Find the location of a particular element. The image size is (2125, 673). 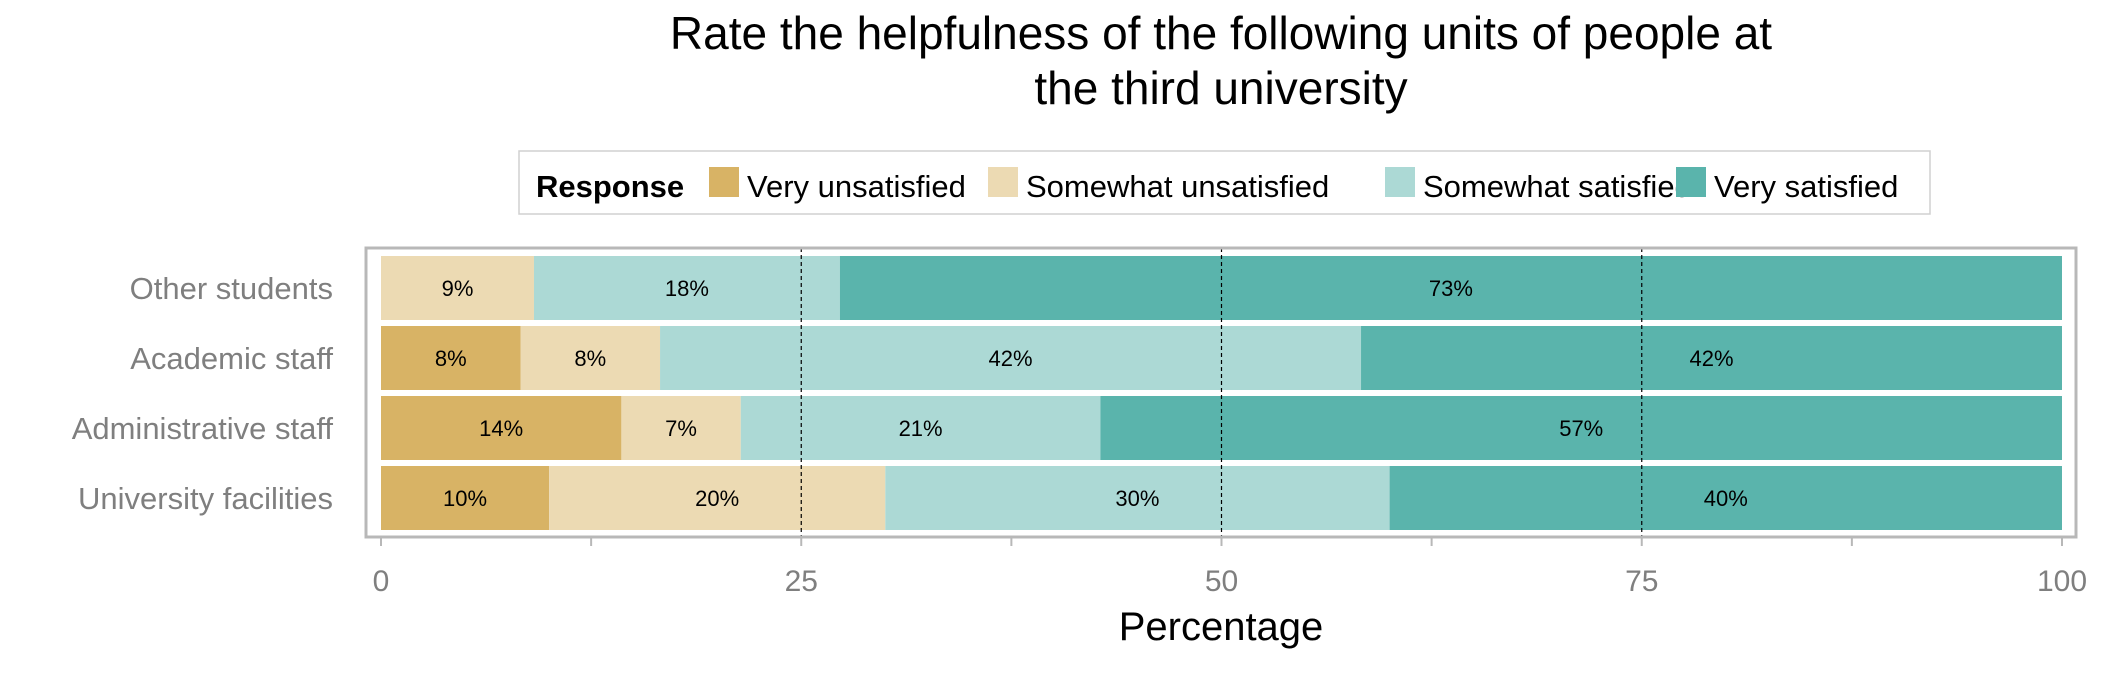

data-label-other-students-very-satisfied: 73% is located at coordinates (1451, 288).